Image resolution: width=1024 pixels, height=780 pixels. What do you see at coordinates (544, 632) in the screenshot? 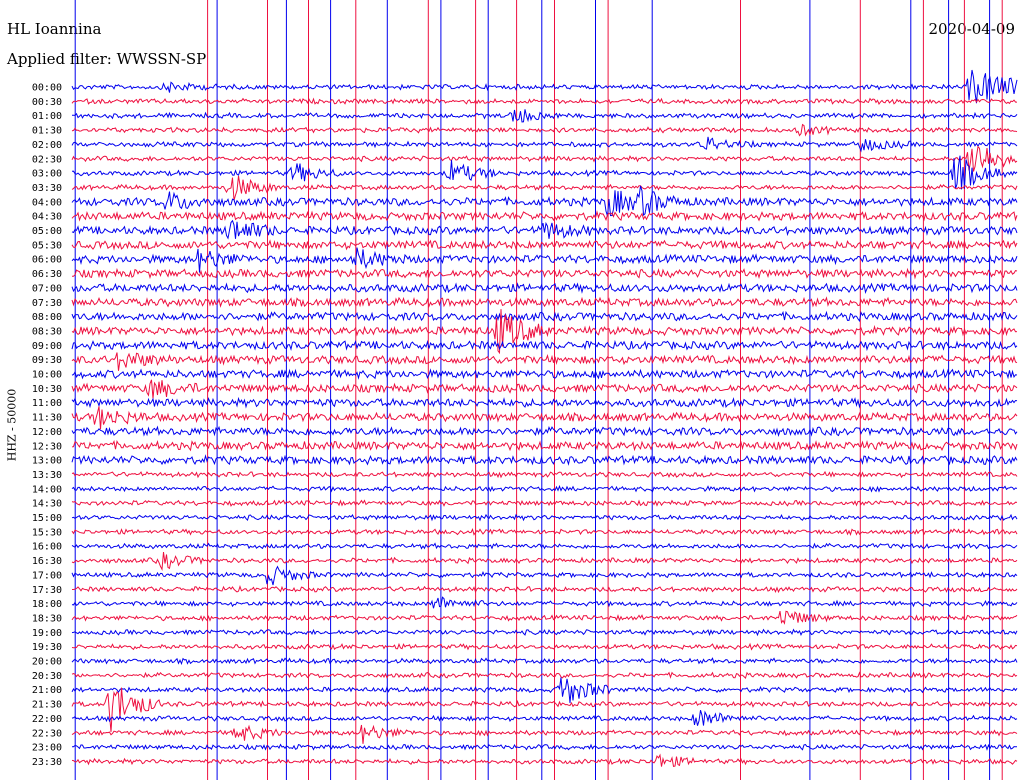
I see `trace-row-1900` at bounding box center [544, 632].